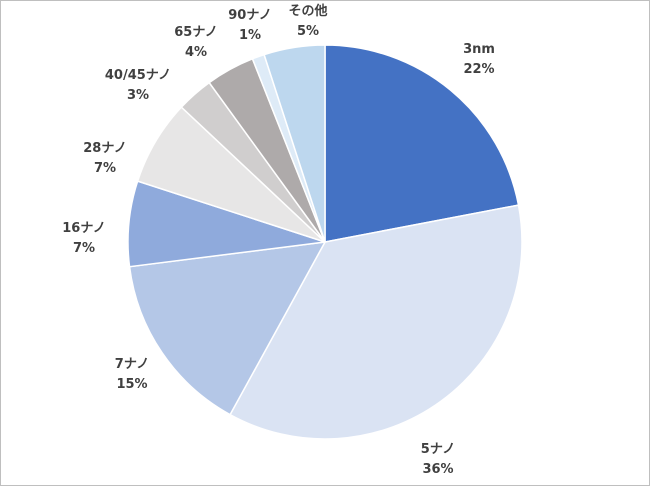 The width and height of the screenshot is (650, 486). I want to click on slice-percent-label: 1%, so click(250, 35).